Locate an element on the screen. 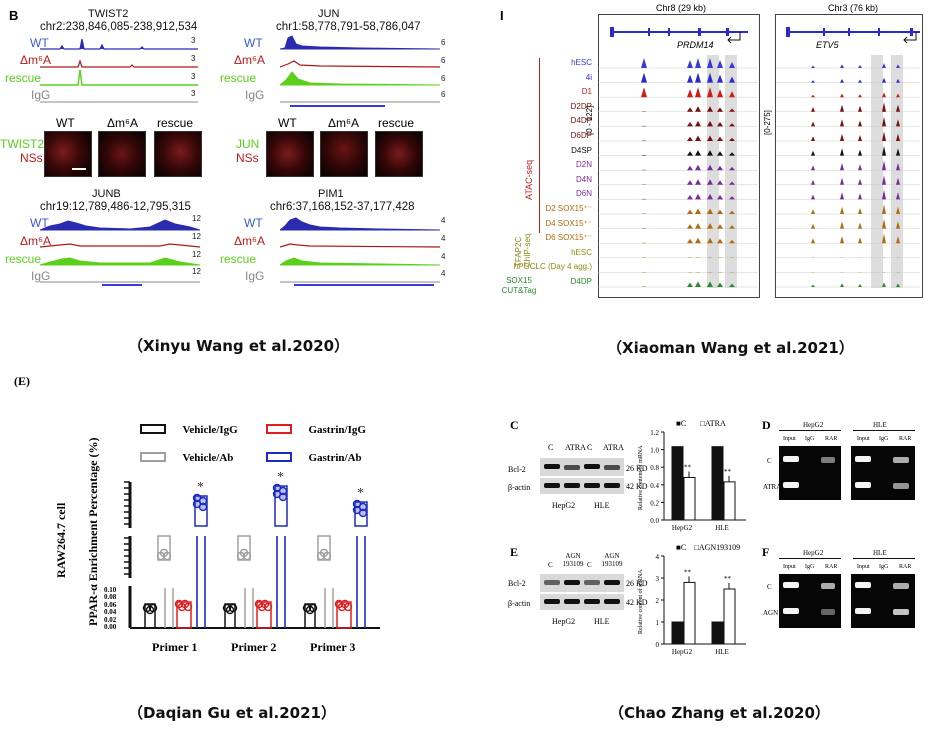 Image resolution: width=934 pixels, height=737 pixels. bracket is located at coordinates (884, 558).